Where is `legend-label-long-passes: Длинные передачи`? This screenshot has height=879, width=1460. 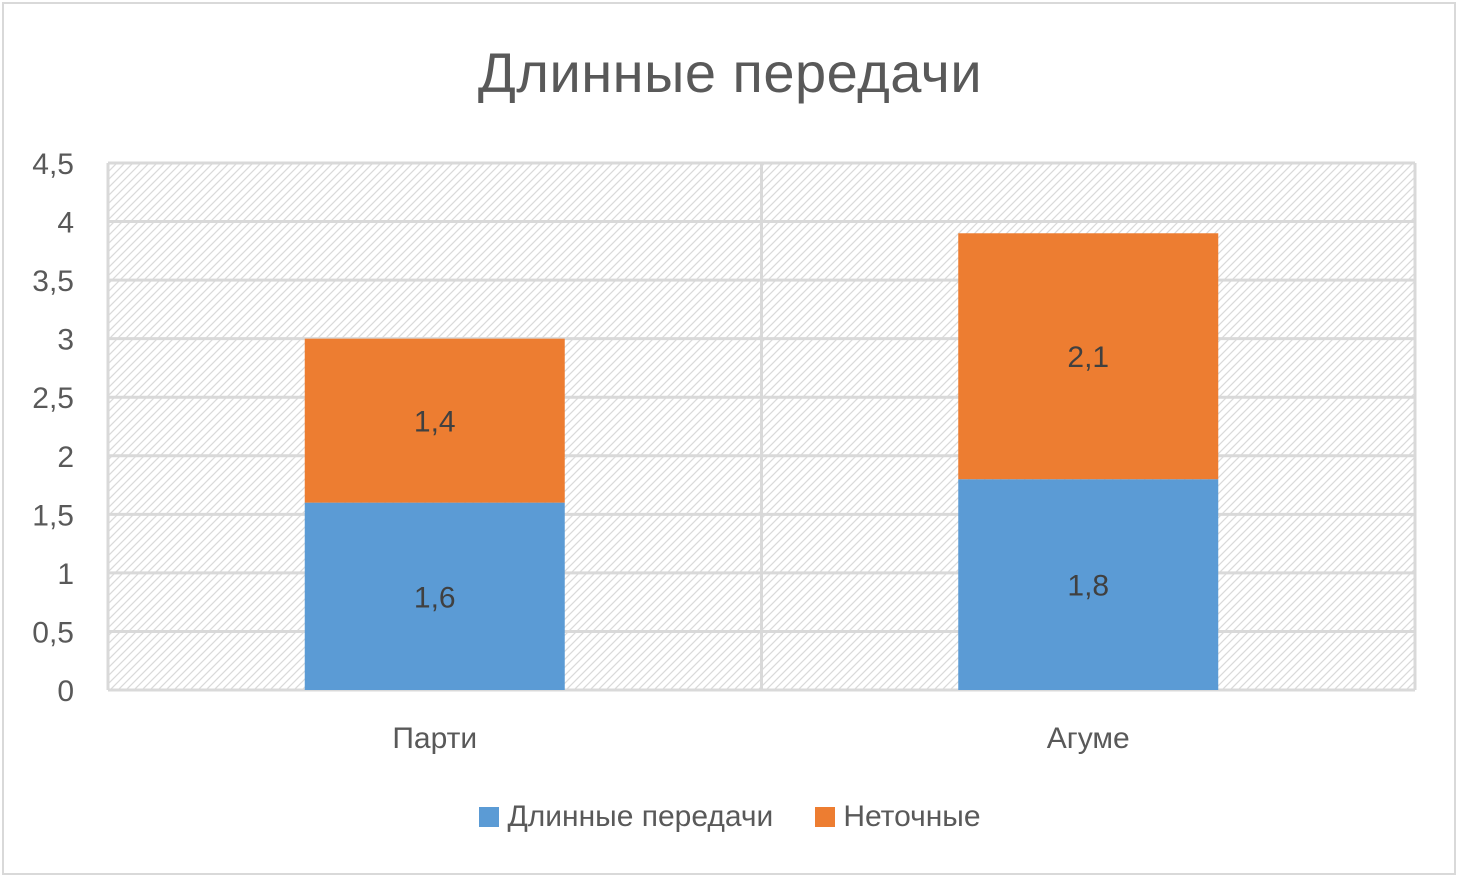
legend-label-long-passes: Длинные передачи is located at coordinates (640, 816).